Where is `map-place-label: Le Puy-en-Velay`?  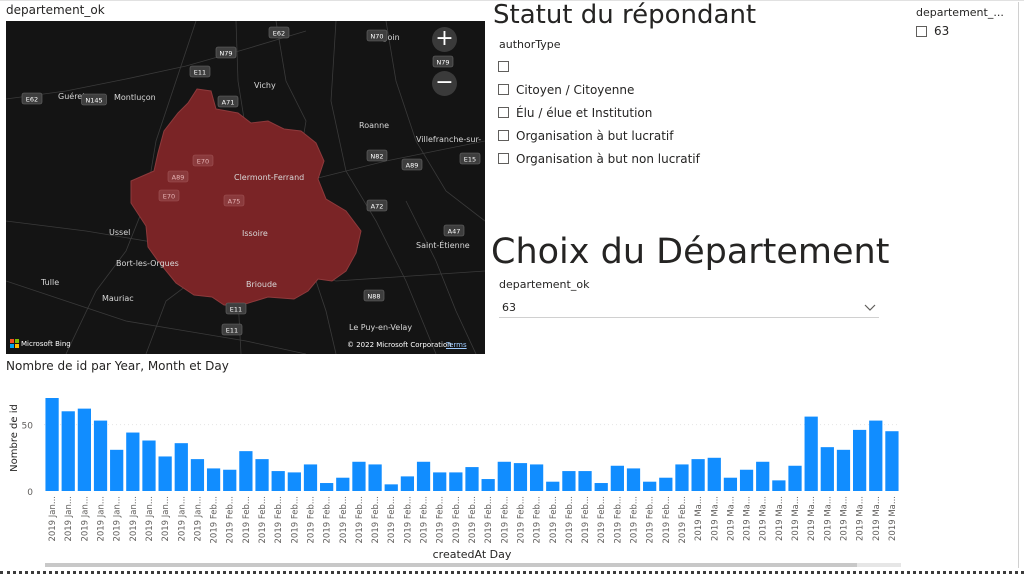
map-place-label: Le Puy-en-Velay is located at coordinates (380, 327).